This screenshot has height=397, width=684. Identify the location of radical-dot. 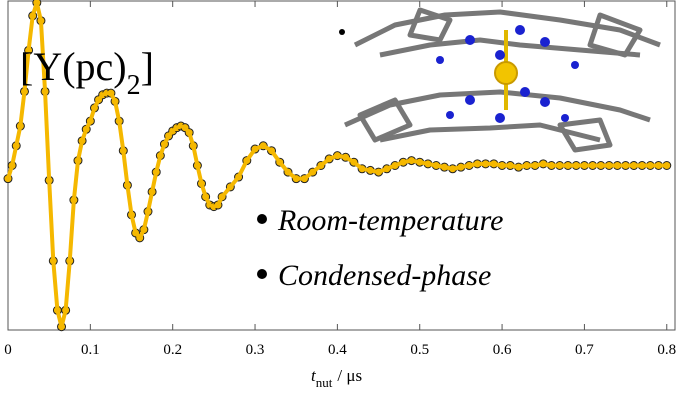
(342, 32).